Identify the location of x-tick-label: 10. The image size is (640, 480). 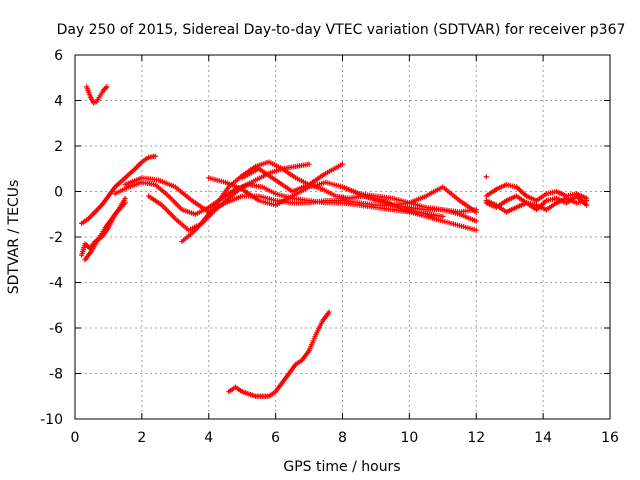
(409, 438).